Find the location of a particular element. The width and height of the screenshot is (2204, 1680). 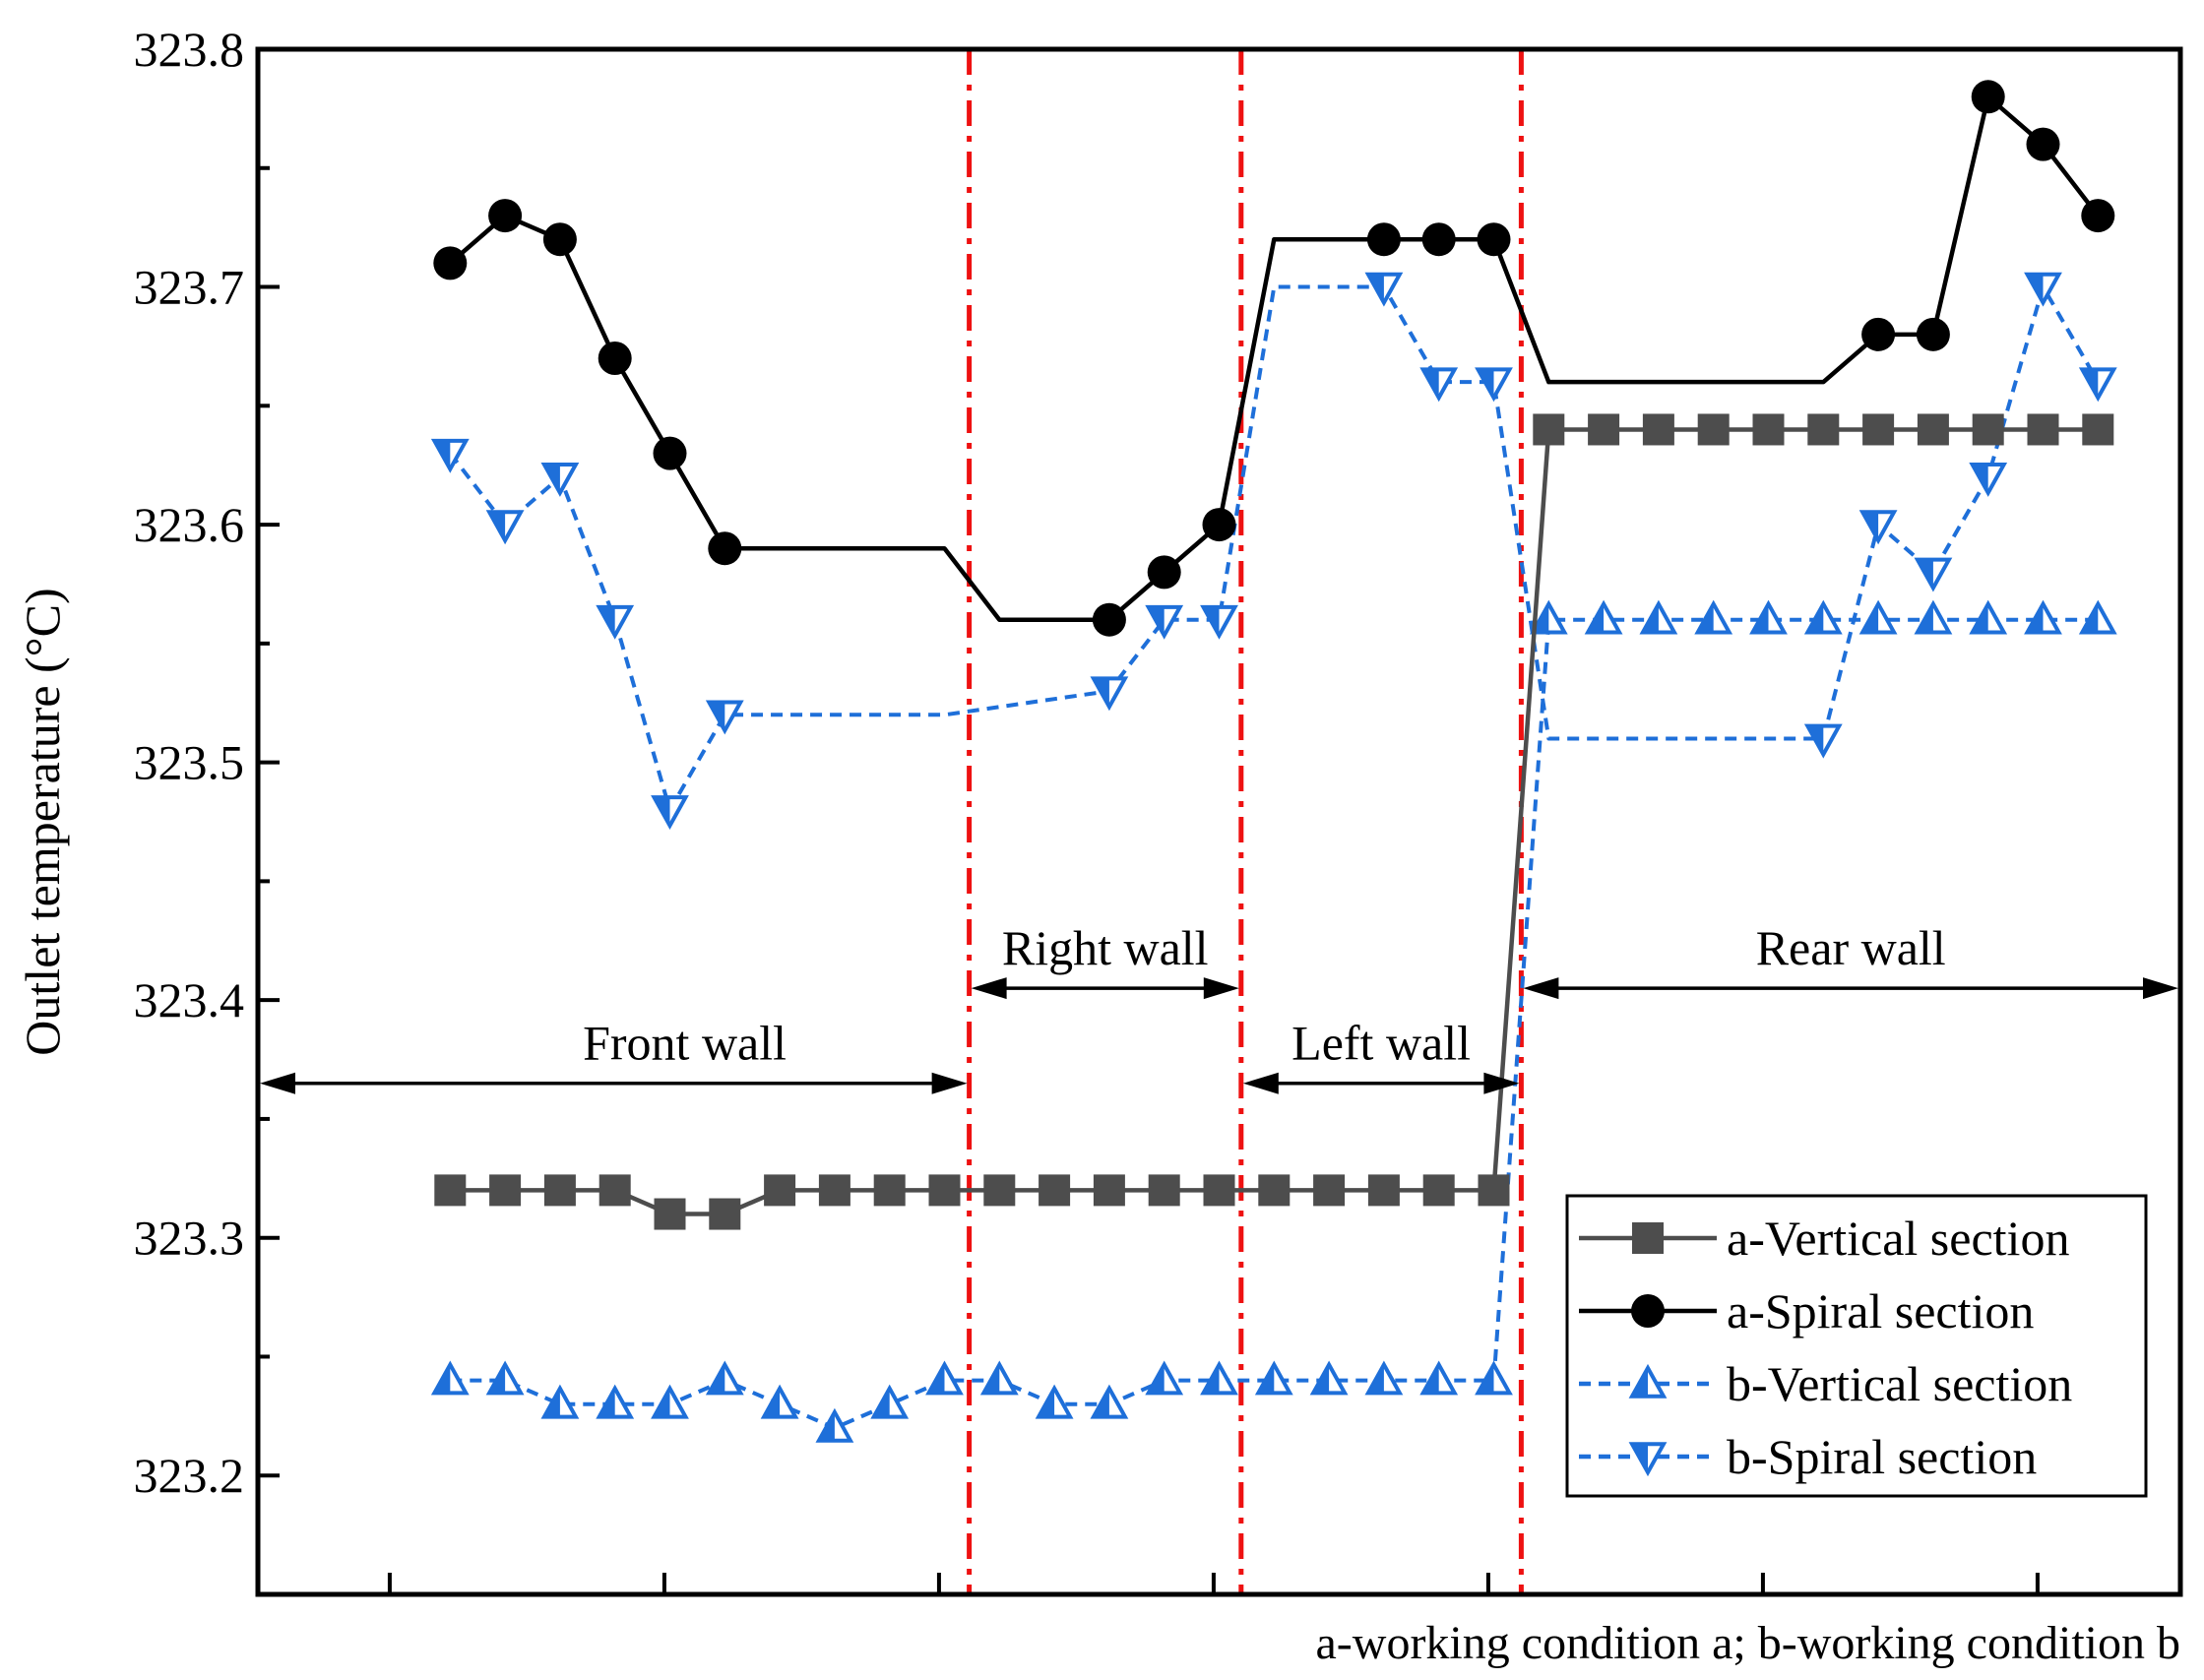

y-axis-title: Outlet temperature (°C) is located at coordinates (42, 821).